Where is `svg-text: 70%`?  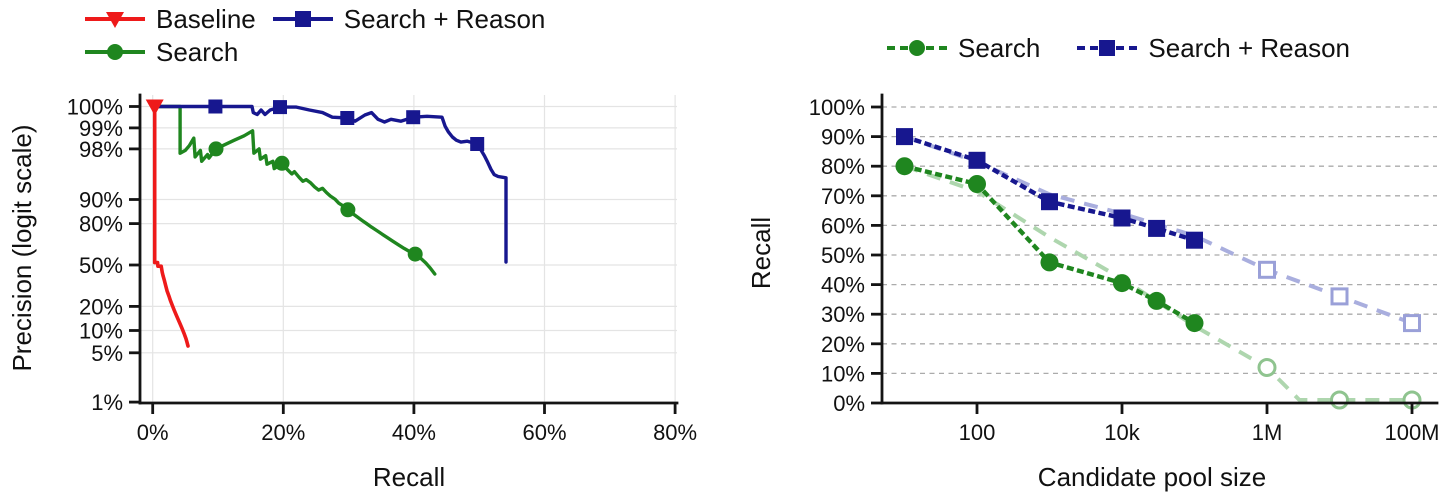
svg-text: 70% is located at coordinates (843, 196).